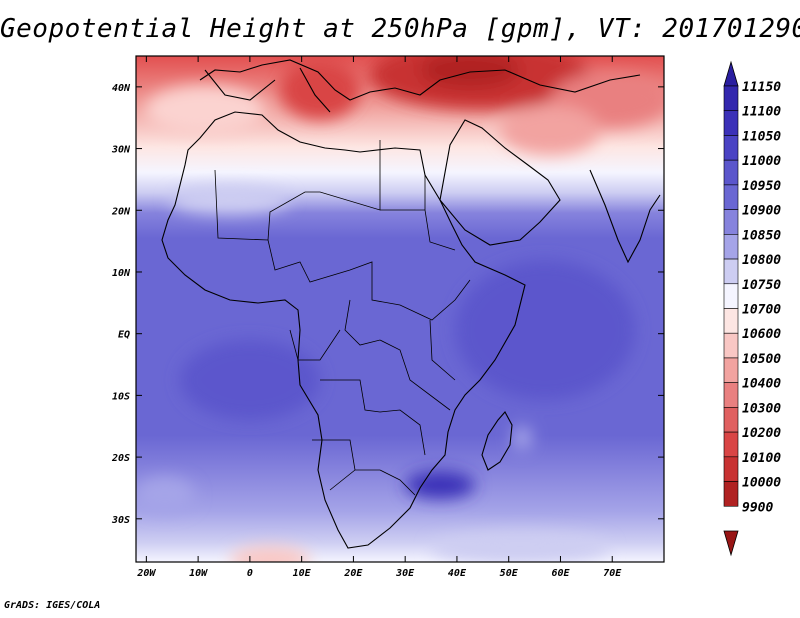 This screenshot has height=618, width=800. What do you see at coordinates (560, 573) in the screenshot?
I see `x-tick-label: 60E` at bounding box center [560, 573].